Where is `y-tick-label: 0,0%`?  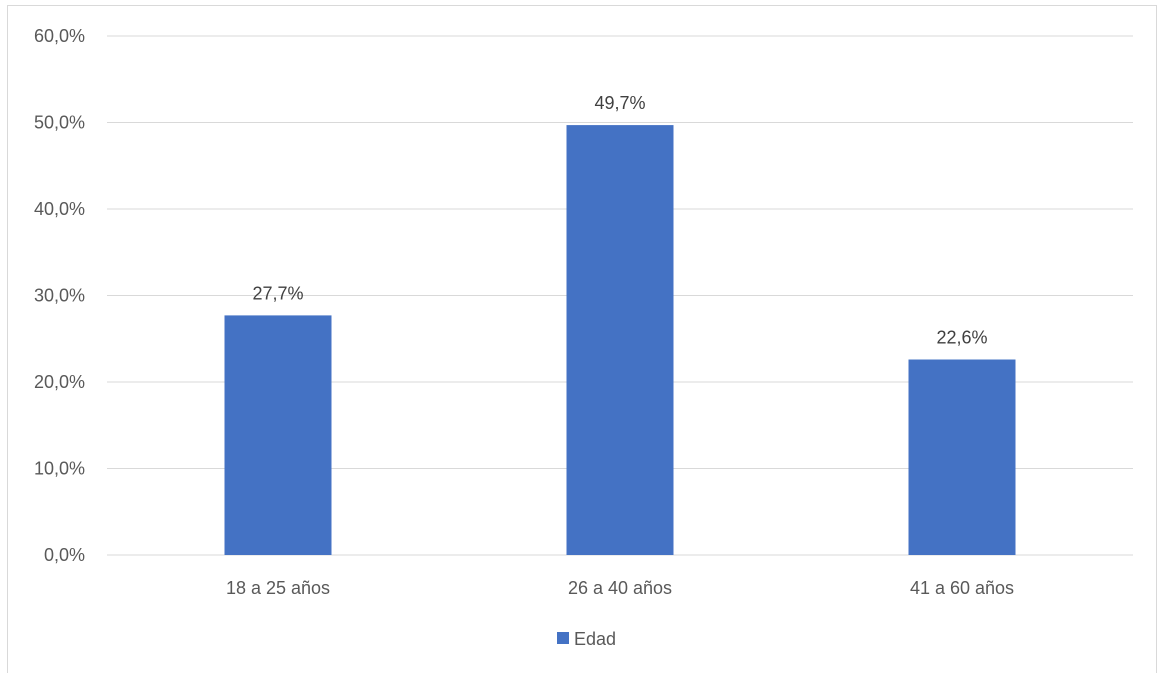
y-tick-label: 0,0% is located at coordinates (64, 555).